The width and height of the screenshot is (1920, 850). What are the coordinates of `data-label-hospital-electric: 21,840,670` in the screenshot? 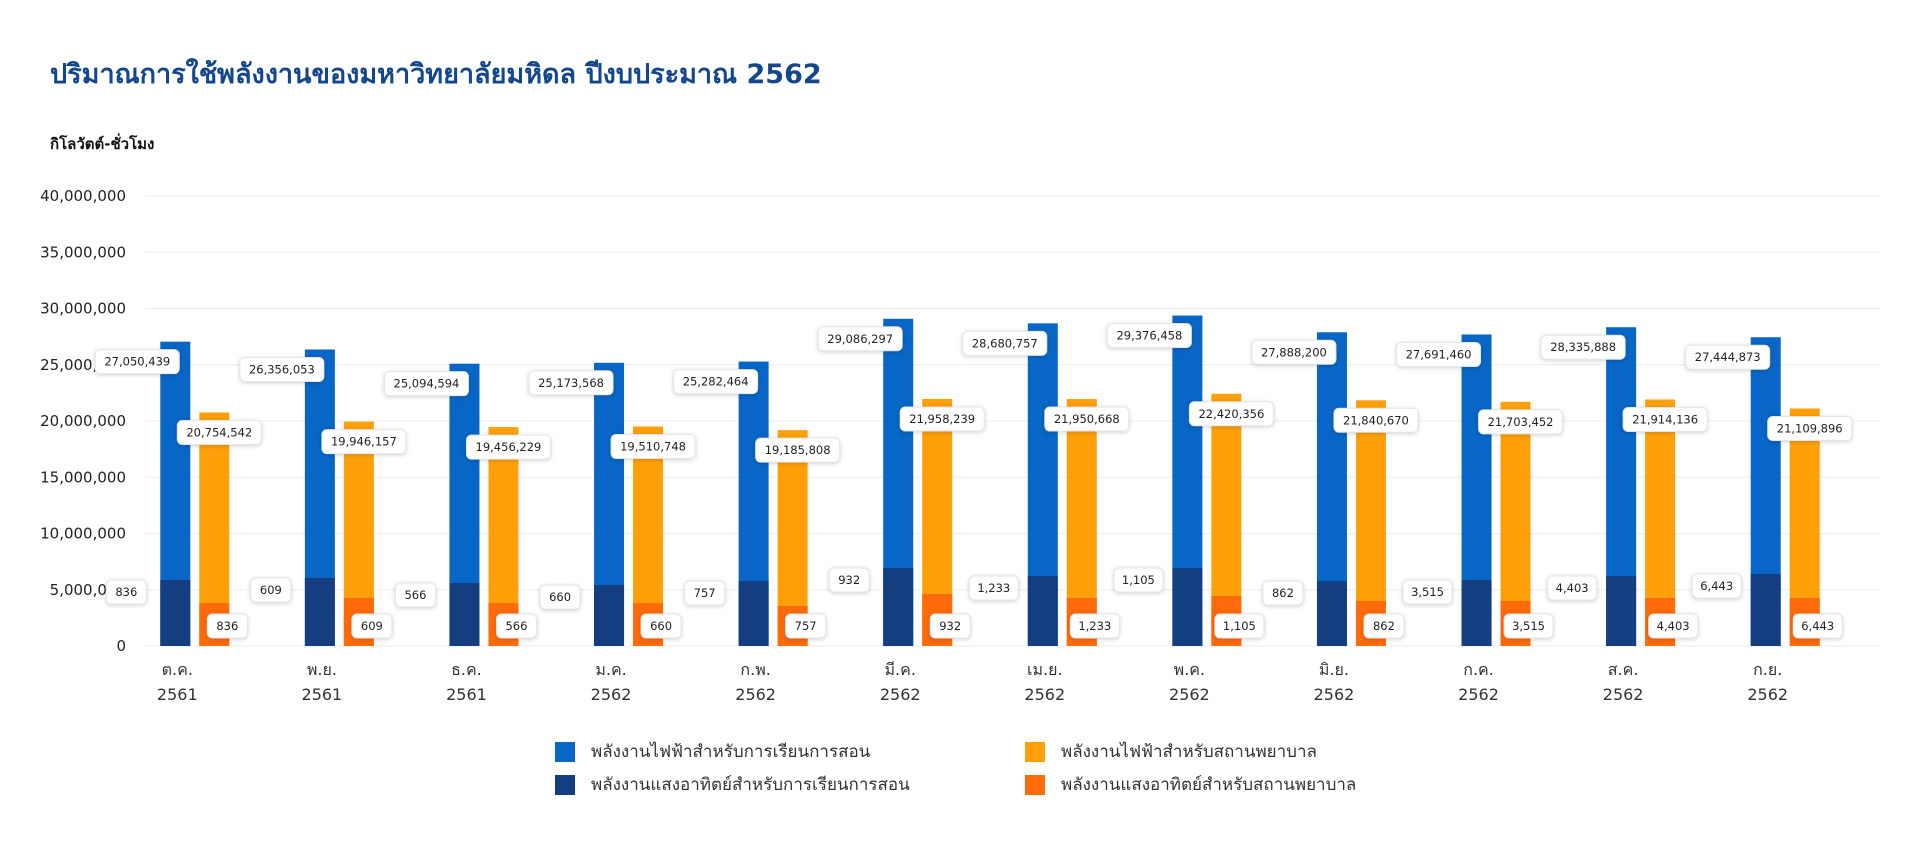 It's located at (1376, 420).